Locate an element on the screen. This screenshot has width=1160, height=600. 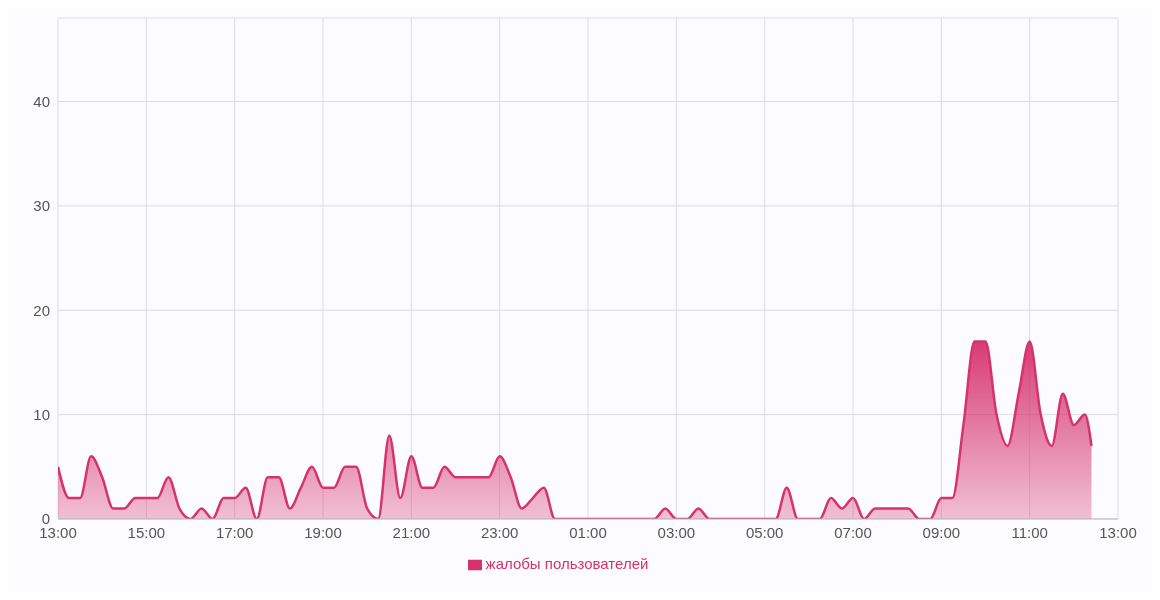
x-tick-label: 03:00 is located at coordinates (676, 532).